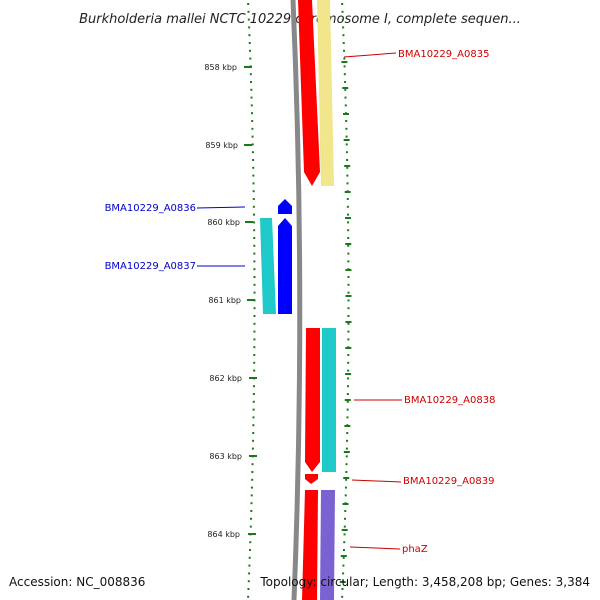 The height and width of the screenshot is (600, 600). Describe the element at coordinates (448, 481) in the screenshot. I see `gene-label-a0839: BMA10229_A0839` at that location.